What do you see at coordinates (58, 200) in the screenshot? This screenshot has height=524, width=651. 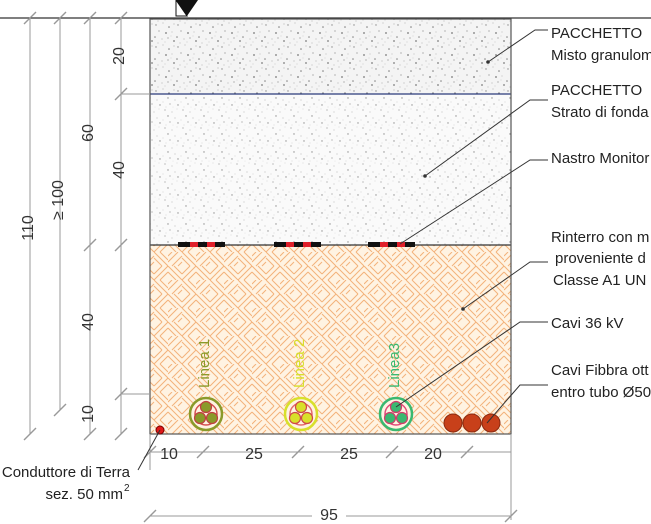 I see `dim-min-depth: ≥ 100` at bounding box center [58, 200].